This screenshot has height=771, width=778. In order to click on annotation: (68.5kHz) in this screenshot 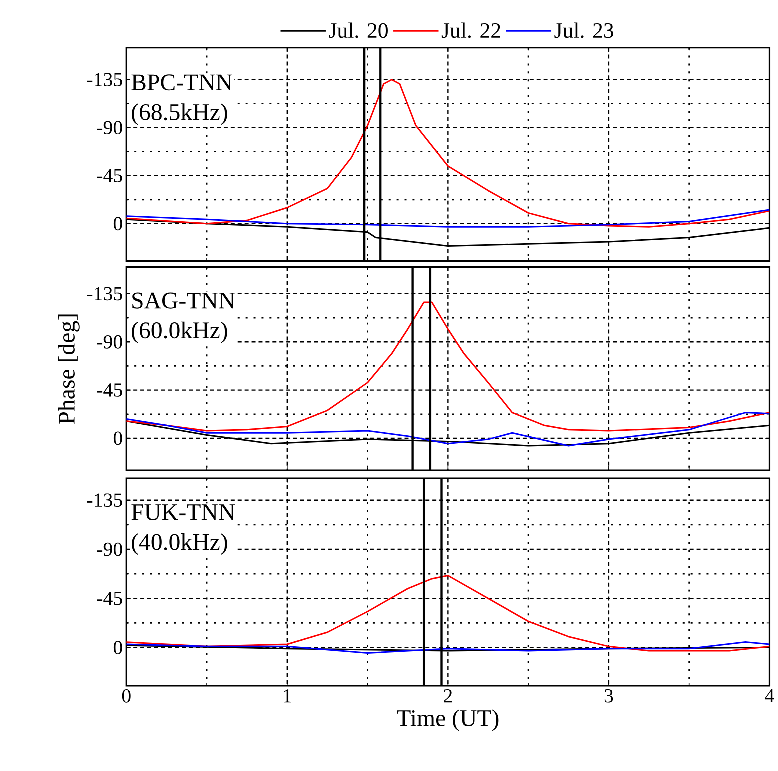, I will do `click(180, 115)`.